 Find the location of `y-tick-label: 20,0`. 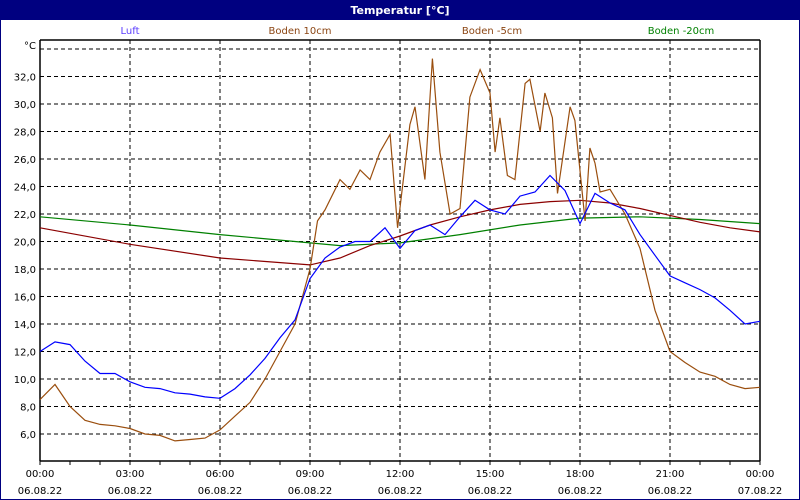

y-tick-label: 20,0 is located at coordinates (25, 243).